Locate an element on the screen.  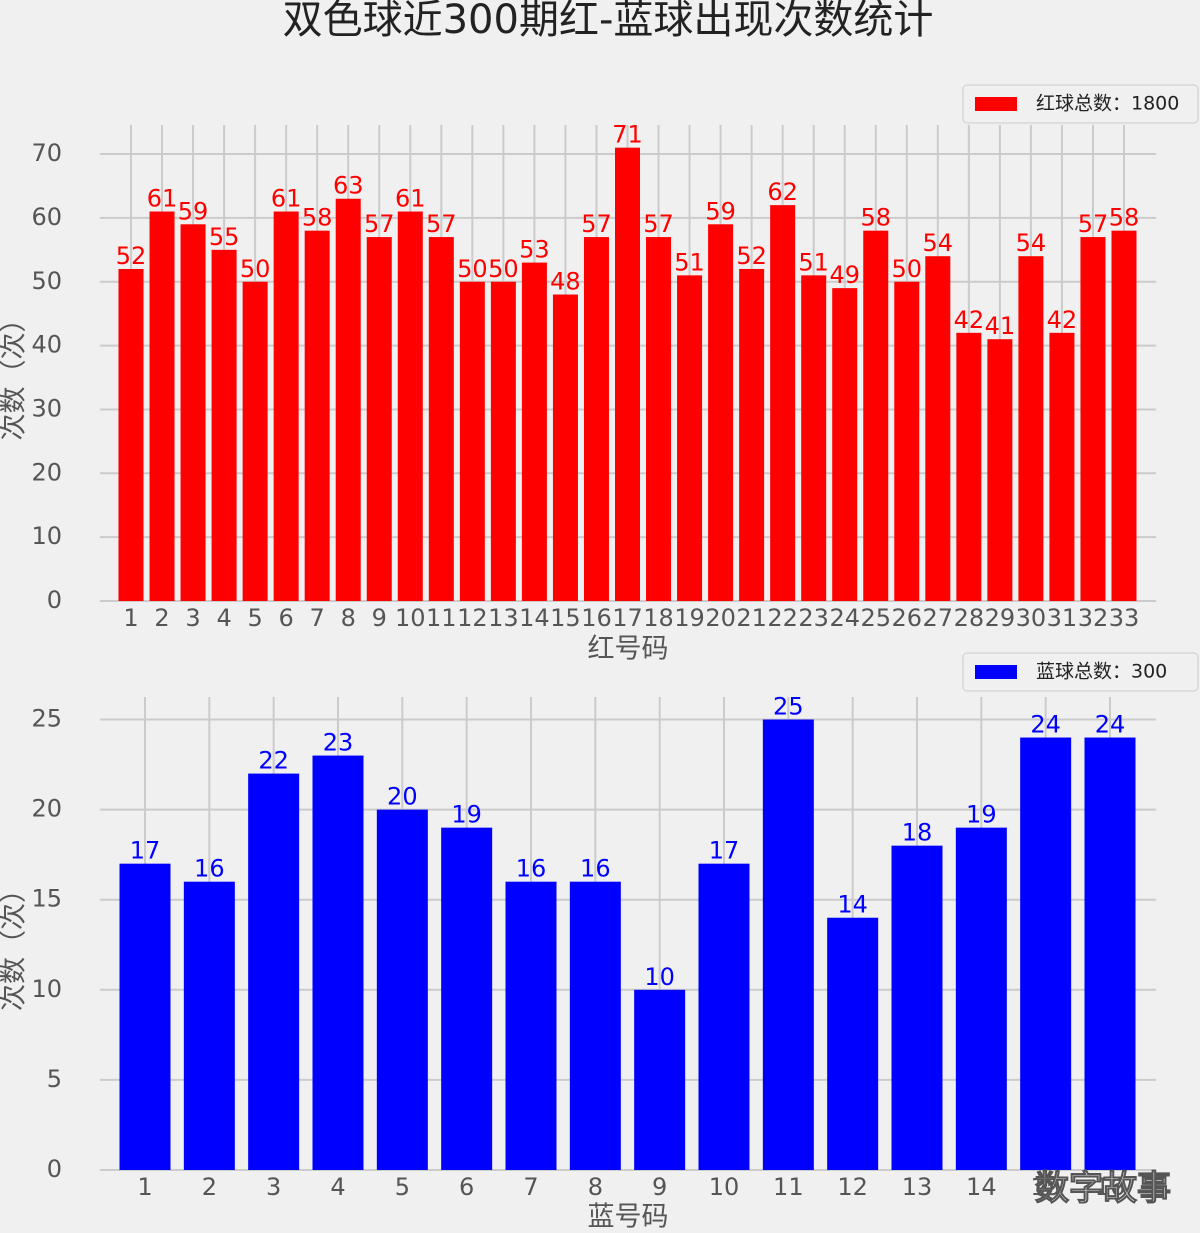
value-label: 61 is located at coordinates (286, 199).